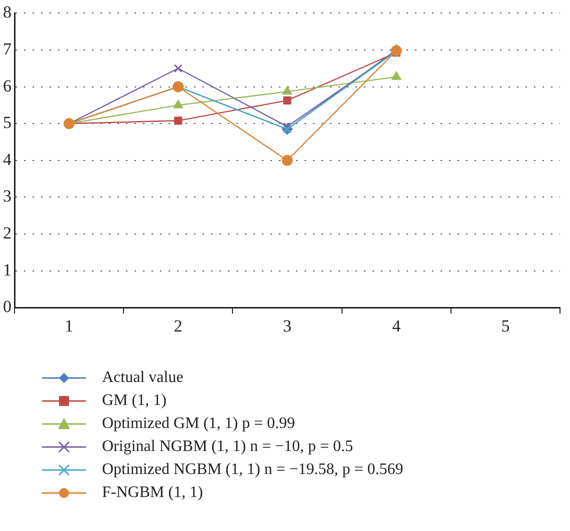 This screenshot has width=570, height=531. Describe the element at coordinates (7, 122) in the screenshot. I see `y-tick-label: 5` at that location.